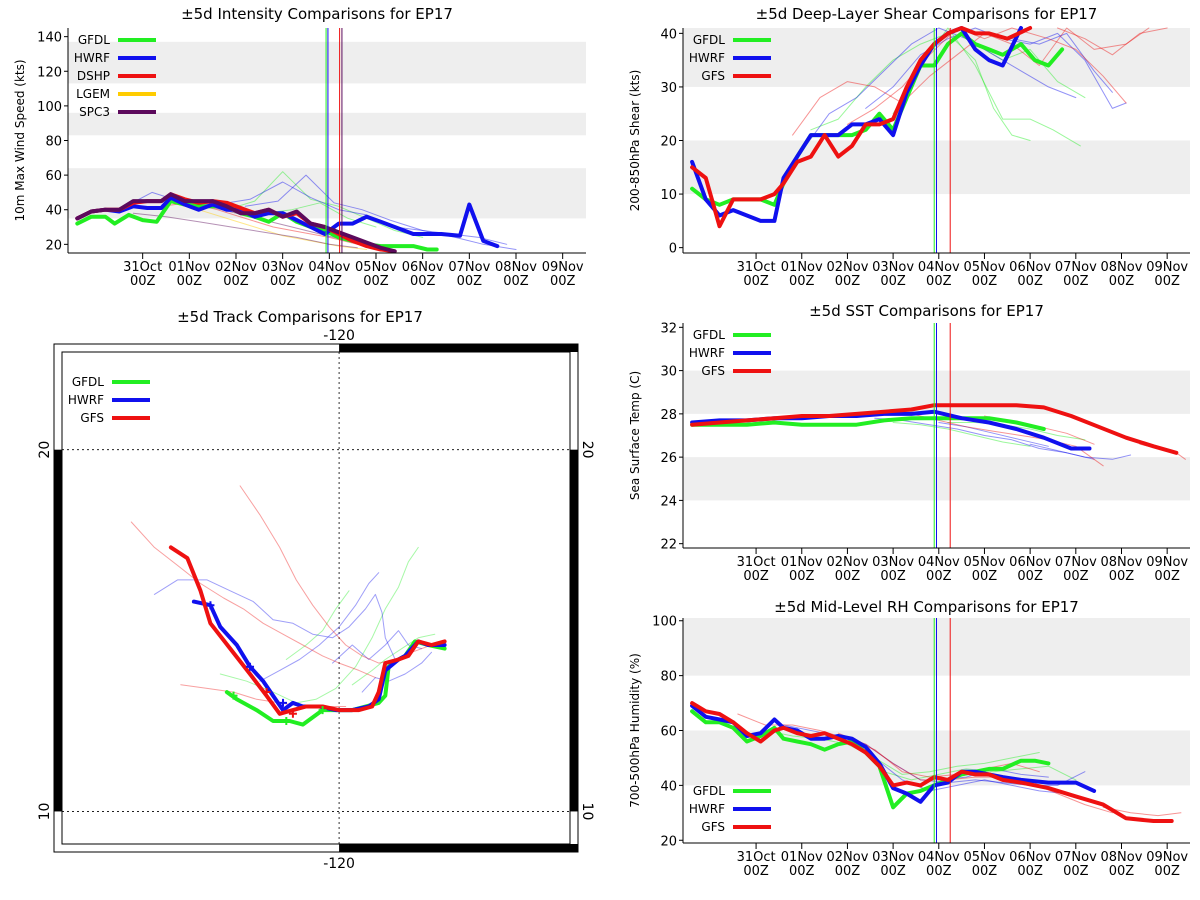  I want to click on longitude-label-top: -120, so click(339, 336).